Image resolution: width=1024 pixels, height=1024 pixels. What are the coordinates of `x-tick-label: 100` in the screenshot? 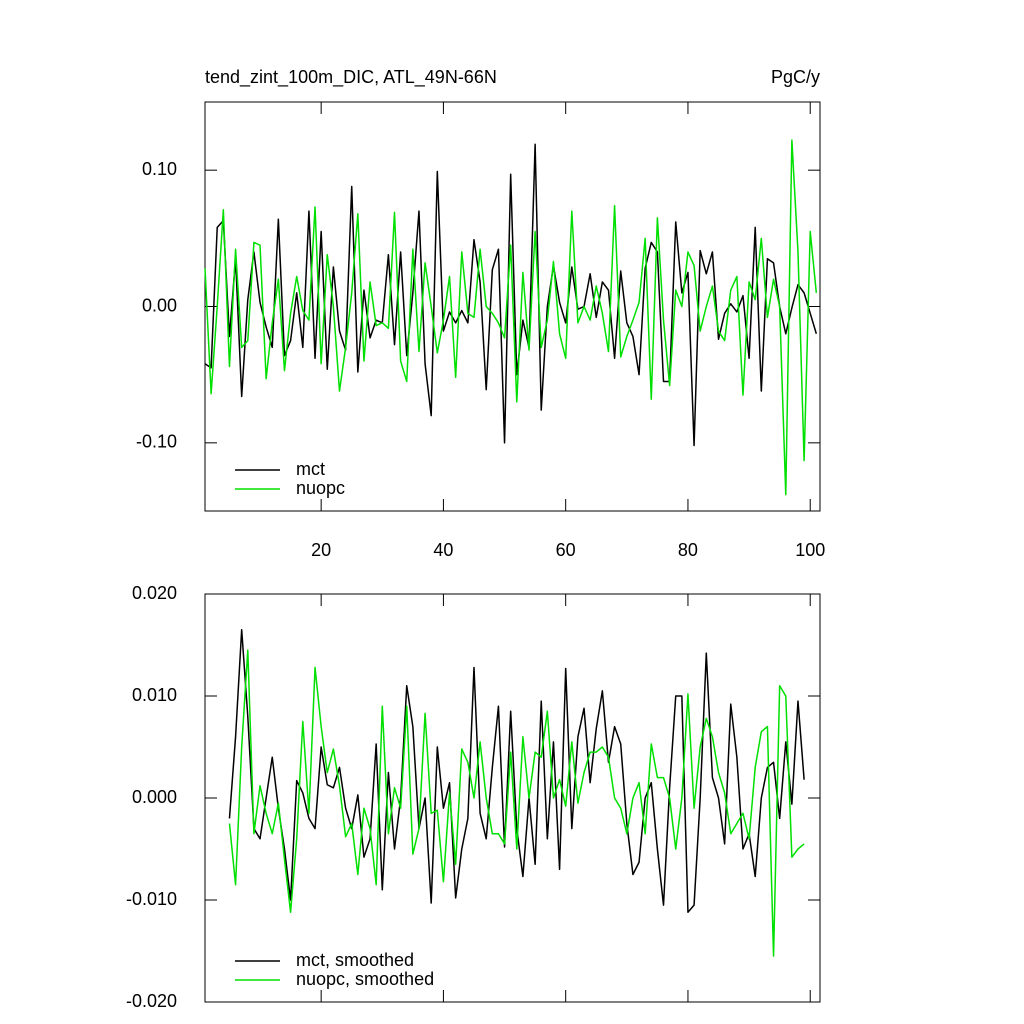 It's located at (810, 550).